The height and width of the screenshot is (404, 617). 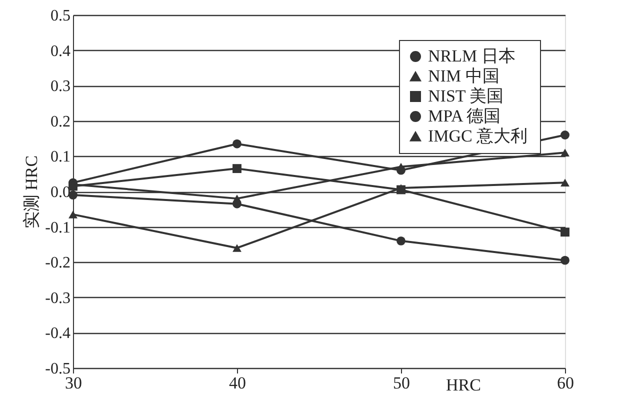 I want to click on y-tick-label: 0.0, so click(x=60, y=192).